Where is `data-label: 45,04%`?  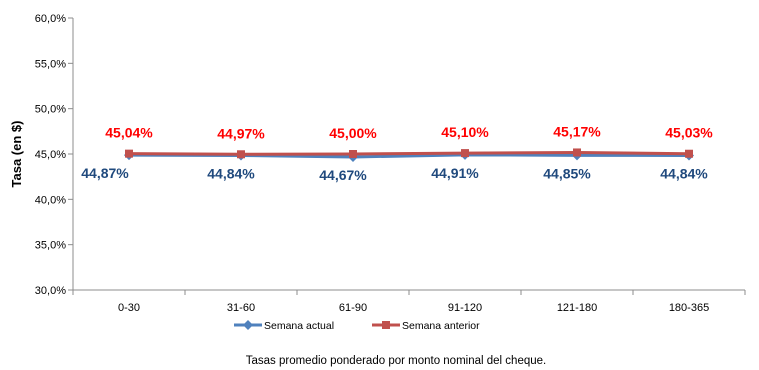
data-label: 45,04% is located at coordinates (129, 133).